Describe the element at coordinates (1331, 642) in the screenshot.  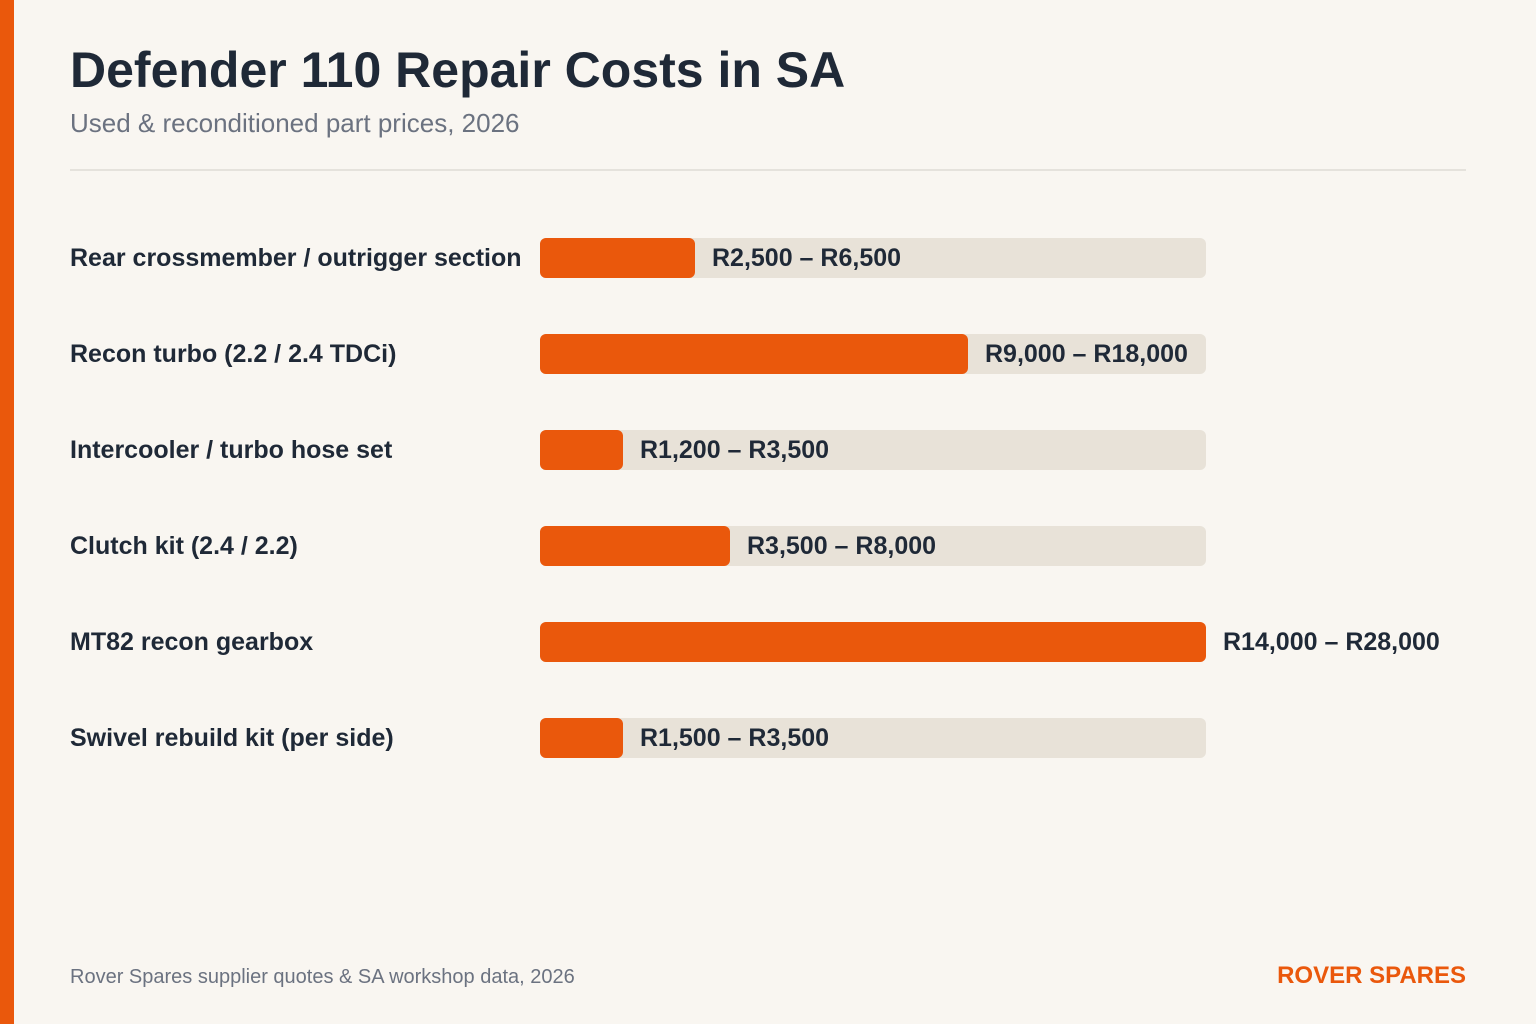
I see `price-range-label: R14,000 – R28,000` at that location.